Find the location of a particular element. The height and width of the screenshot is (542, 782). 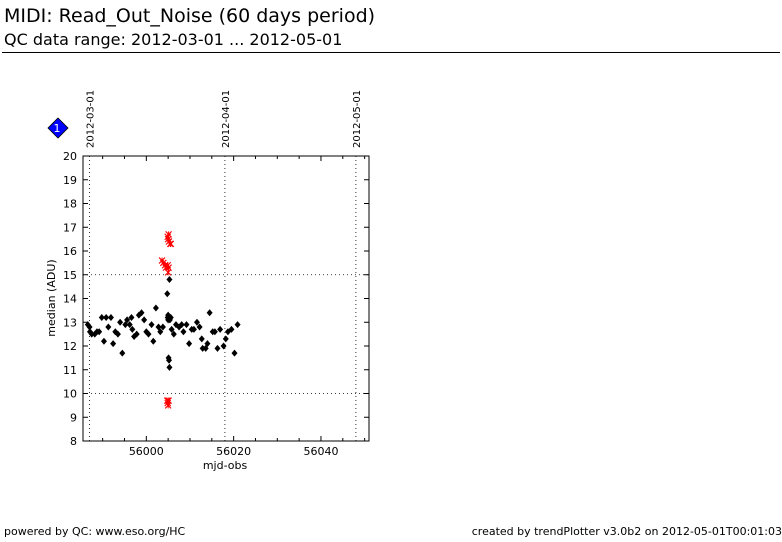

y-tick-label: 16 is located at coordinates (70, 251).